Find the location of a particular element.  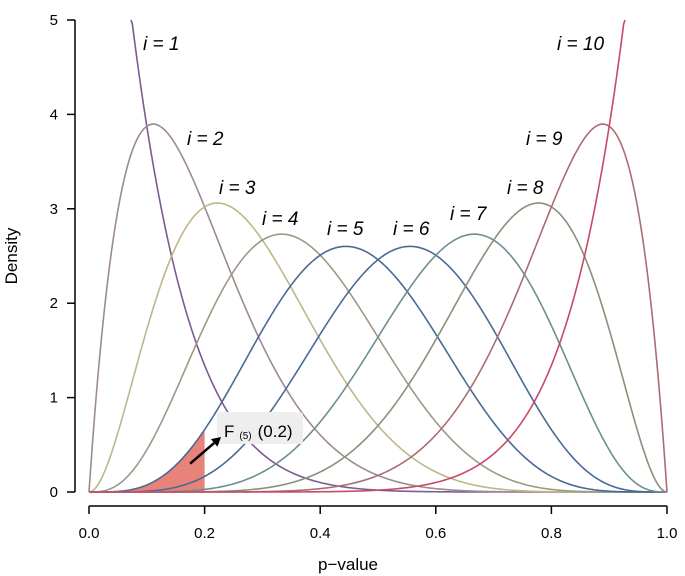

cdf-annotation: F (5) (0.2) is located at coordinates (246, 438).